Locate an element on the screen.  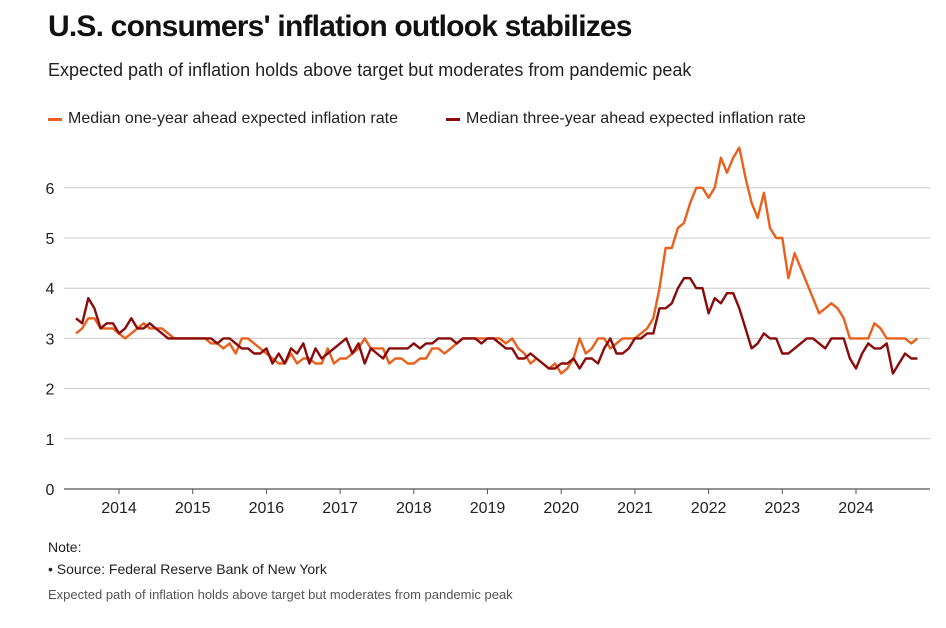
x-tick-label: 2020 is located at coordinates (561, 508).